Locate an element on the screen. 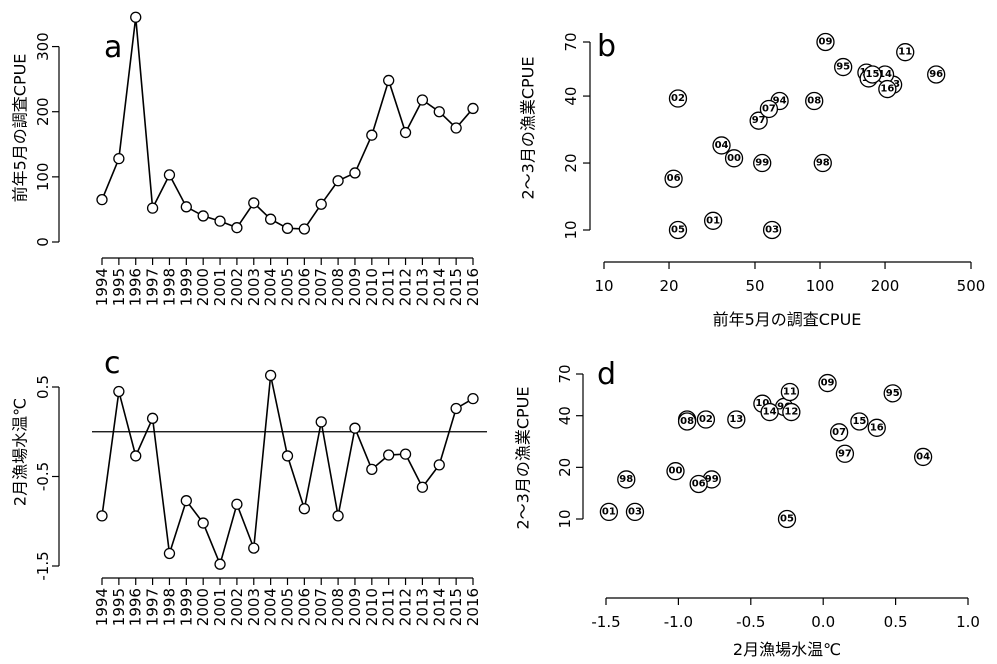 The width and height of the screenshot is (997, 664). point-label-13: 13 is located at coordinates (736, 419).